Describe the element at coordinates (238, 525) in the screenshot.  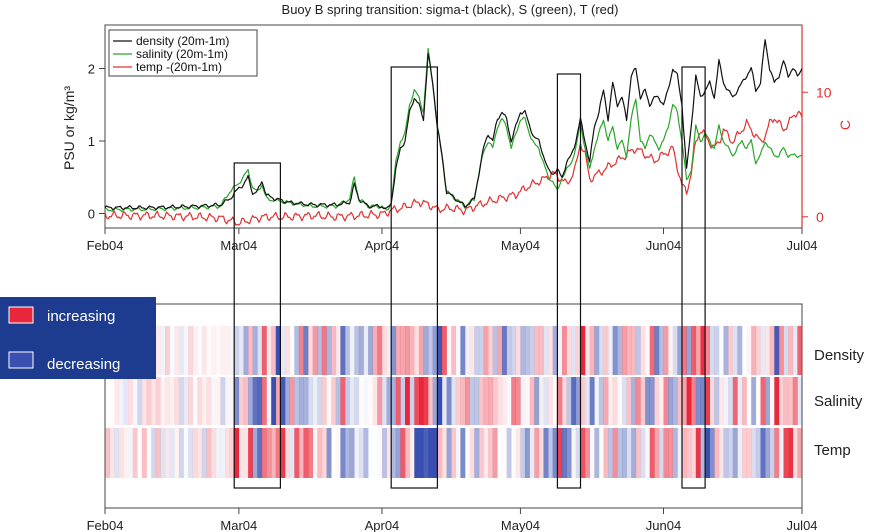
I see `heatmap-x-tick-label: Mar04` at that location.